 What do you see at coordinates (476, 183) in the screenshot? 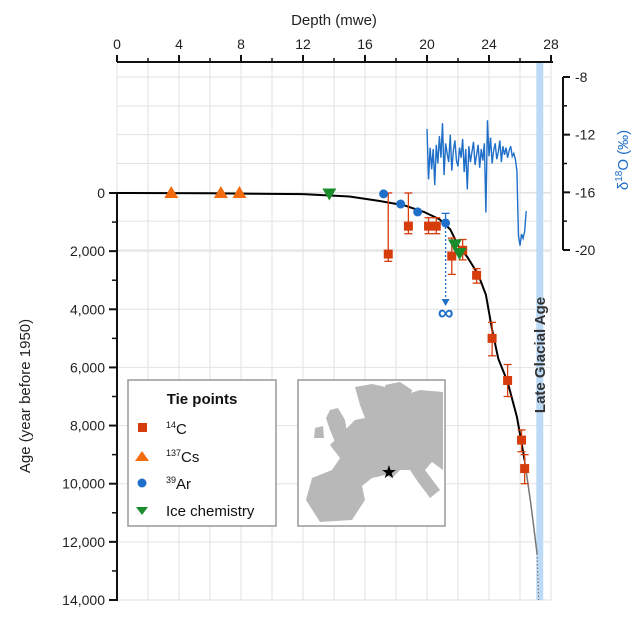
I see `d18o-series-line` at bounding box center [476, 183].